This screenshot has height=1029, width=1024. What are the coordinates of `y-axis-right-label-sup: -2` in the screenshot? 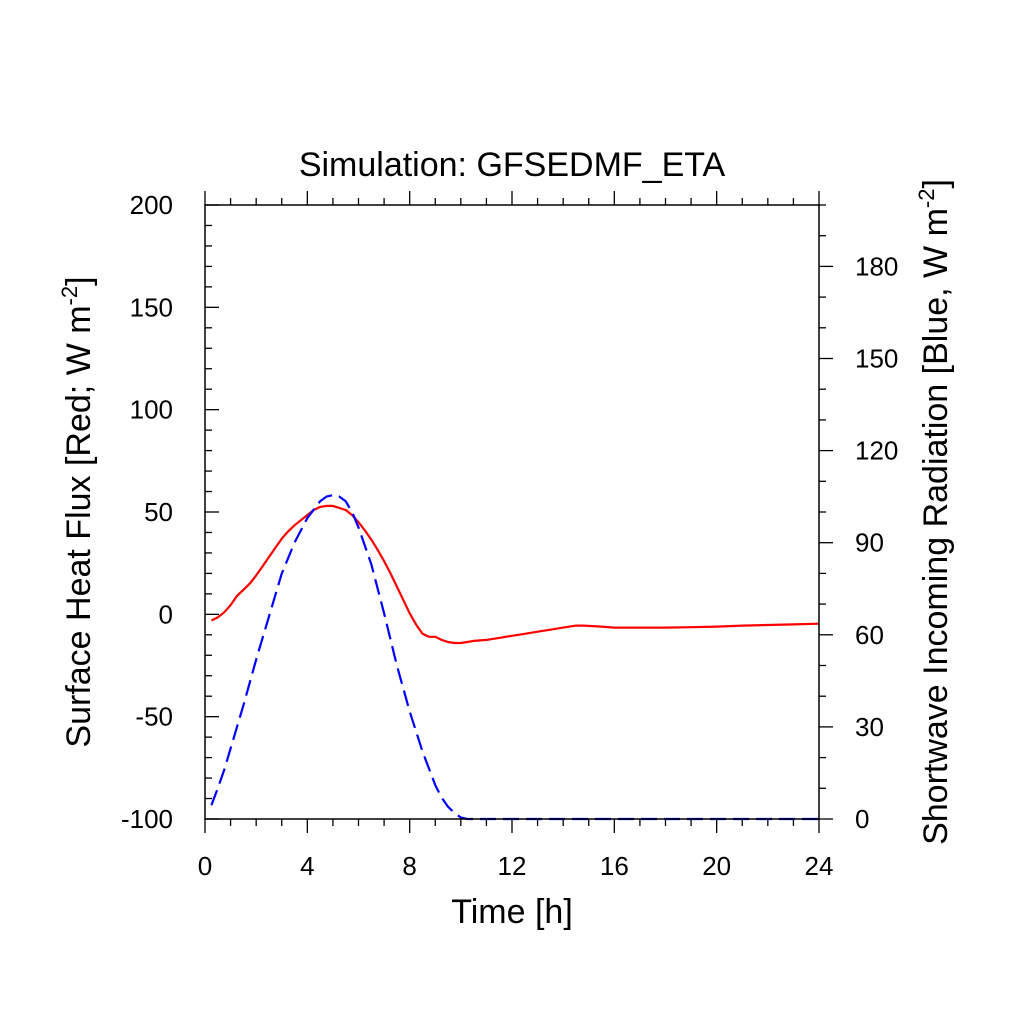 It's located at (926, 199).